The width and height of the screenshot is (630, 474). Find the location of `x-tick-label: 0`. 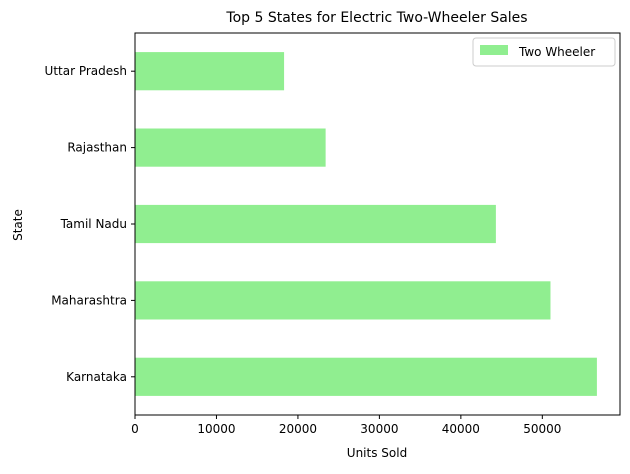

x-tick-label: 0 is located at coordinates (135, 429).